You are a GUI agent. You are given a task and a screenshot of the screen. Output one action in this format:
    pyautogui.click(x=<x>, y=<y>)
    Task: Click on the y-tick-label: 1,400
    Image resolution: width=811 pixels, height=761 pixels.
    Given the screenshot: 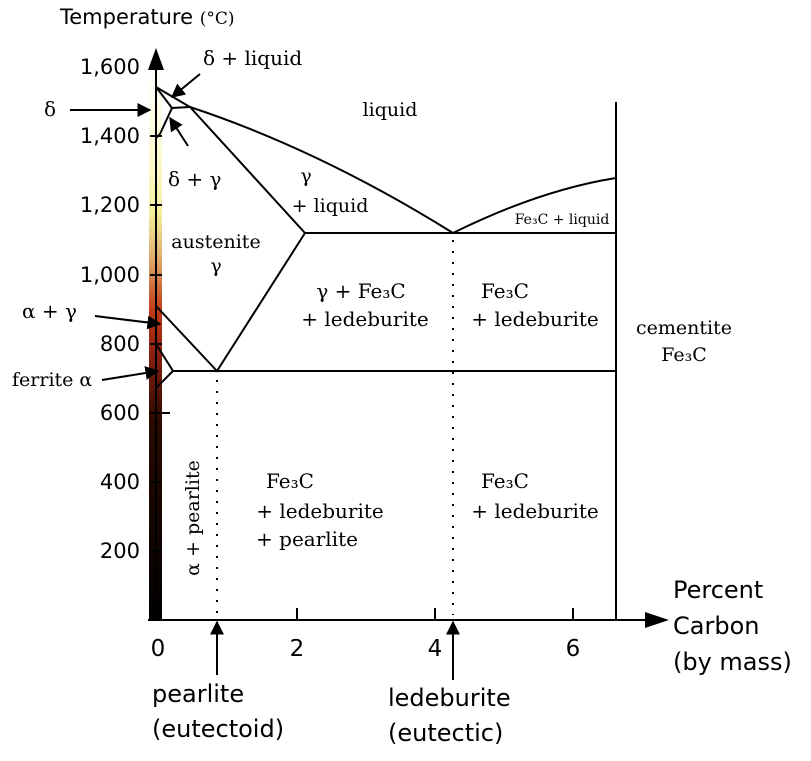 What is the action you would take?
    pyautogui.click(x=110, y=136)
    